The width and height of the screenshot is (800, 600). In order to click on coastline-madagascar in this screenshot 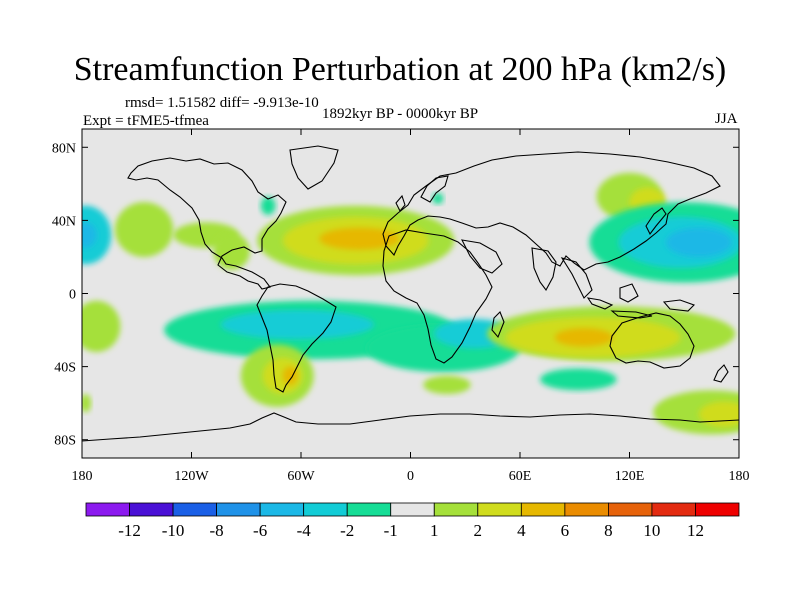, I will do `click(498, 325)`.